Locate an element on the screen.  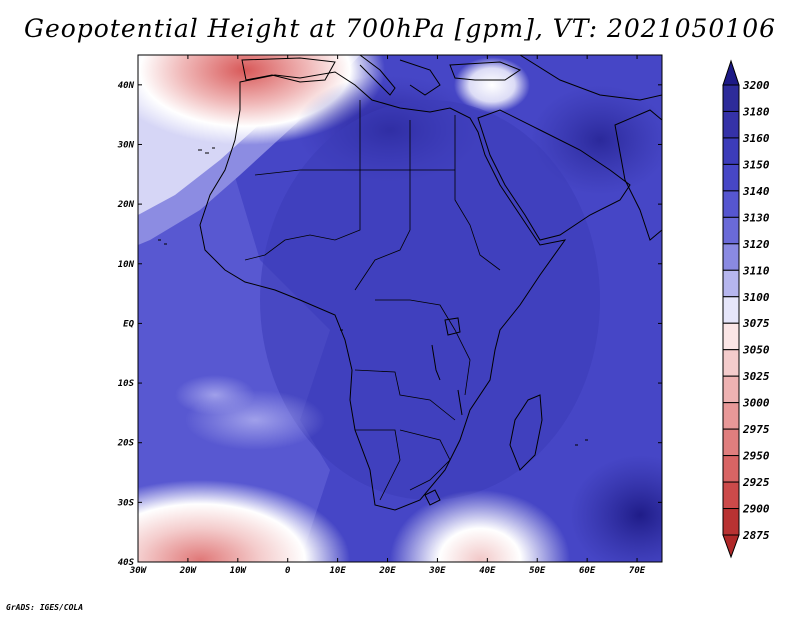
lat-tick-label: 10S is located at coordinates (126, 384).